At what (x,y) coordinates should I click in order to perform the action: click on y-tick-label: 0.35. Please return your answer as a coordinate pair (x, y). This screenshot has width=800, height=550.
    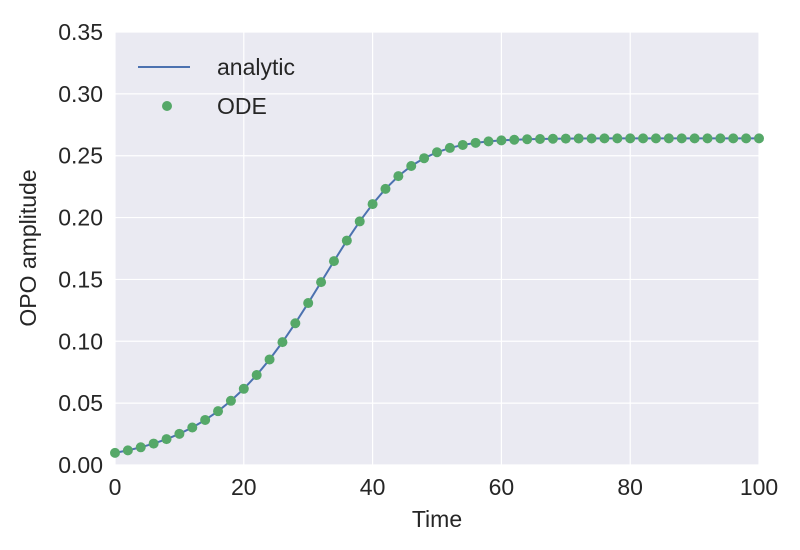
    Looking at the image, I should click on (80, 32).